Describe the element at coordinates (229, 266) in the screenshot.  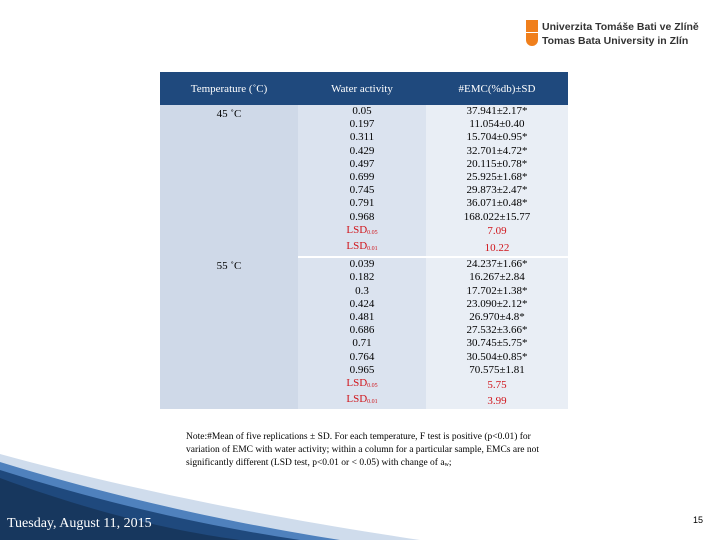
I see `temperature-label: 55 ˚C` at that location.